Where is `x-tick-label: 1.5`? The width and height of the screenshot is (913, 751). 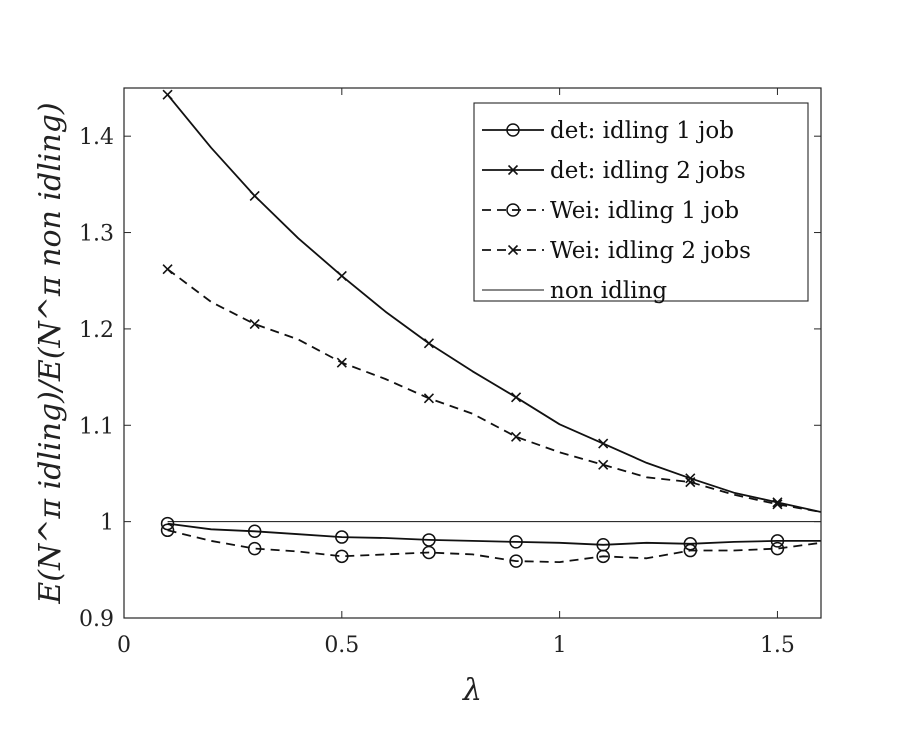
x-tick-label: 1.5 is located at coordinates (777, 645).